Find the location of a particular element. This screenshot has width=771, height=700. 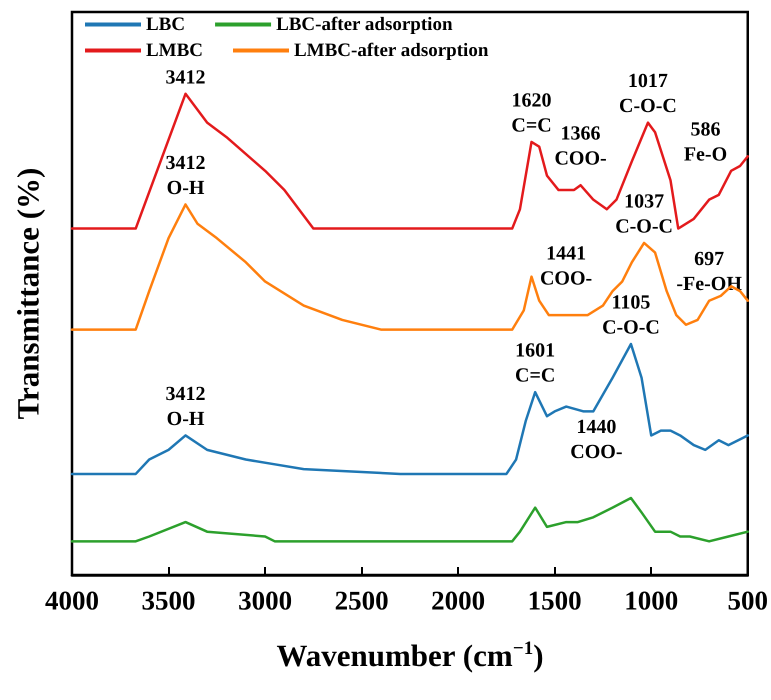

annotation: 1017 C-O-C is located at coordinates (648, 94).